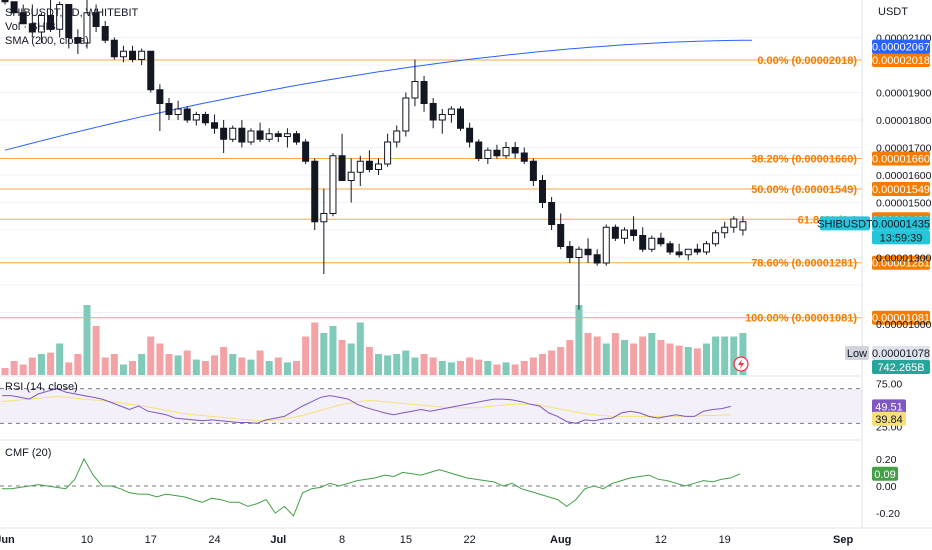  I want to click on fib-label: 0.00% (0.00002018), so click(807, 61).